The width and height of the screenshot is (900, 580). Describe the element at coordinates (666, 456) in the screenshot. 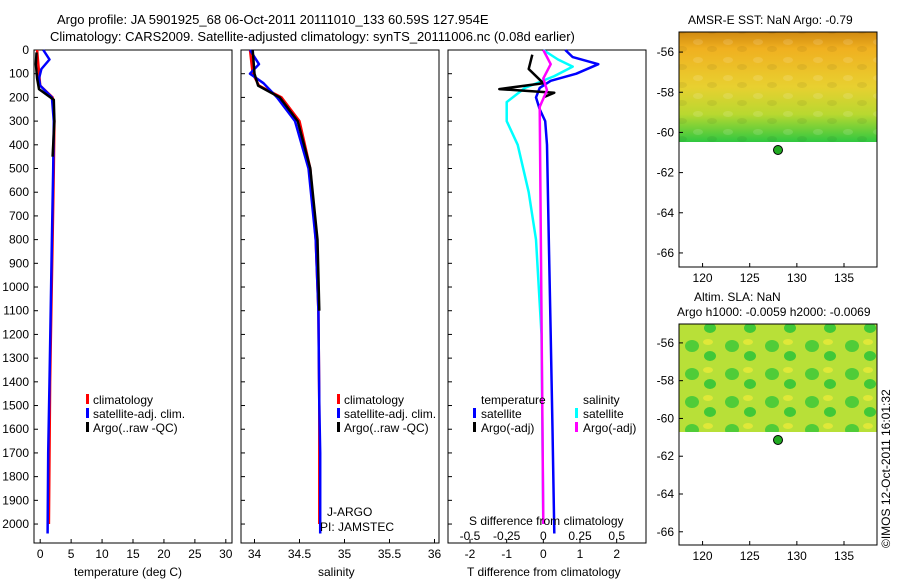

I see `map-lat-label: -62` at that location.